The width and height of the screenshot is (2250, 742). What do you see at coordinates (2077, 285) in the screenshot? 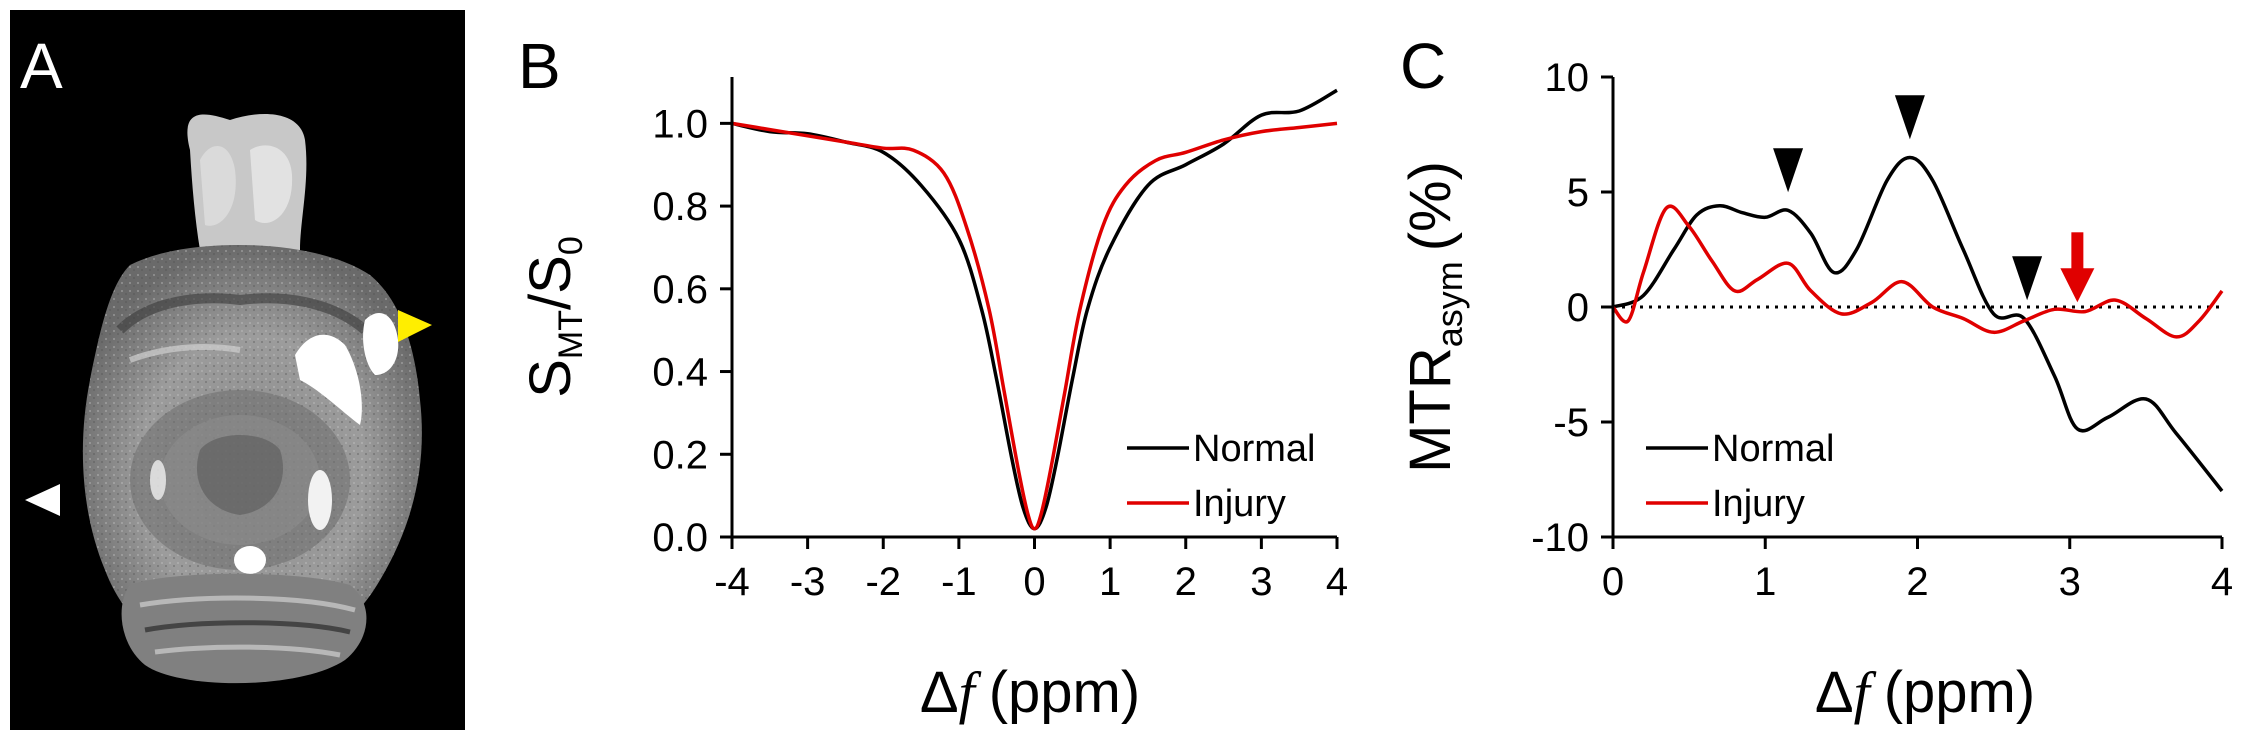
I see `red-arrow-icon` at bounding box center [2077, 285].